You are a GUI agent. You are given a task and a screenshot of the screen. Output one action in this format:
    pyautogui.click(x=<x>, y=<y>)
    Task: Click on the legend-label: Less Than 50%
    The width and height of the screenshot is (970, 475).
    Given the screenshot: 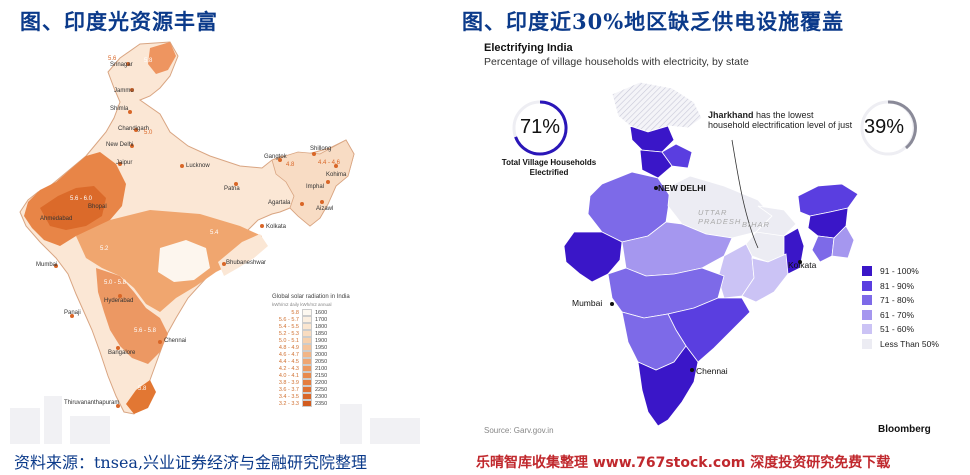 What is the action you would take?
    pyautogui.click(x=909, y=343)
    